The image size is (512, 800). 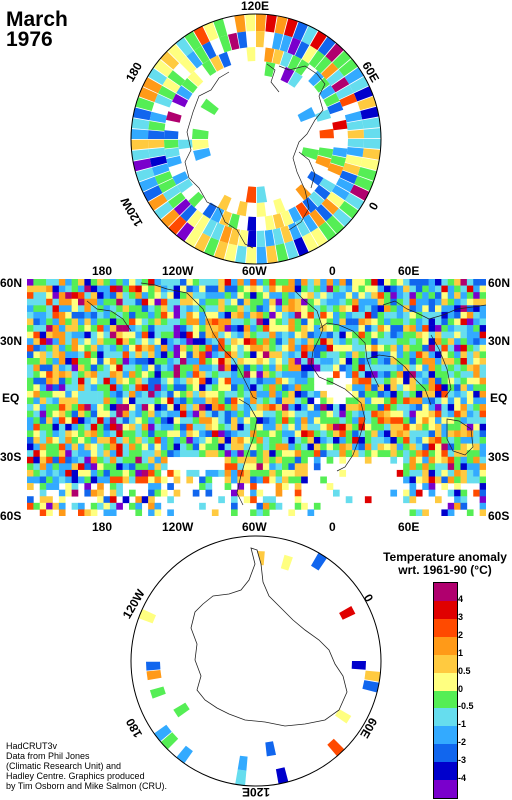 What do you see at coordinates (11, 341) in the screenshot?
I see `lat-left-30n: 30N` at bounding box center [11, 341].